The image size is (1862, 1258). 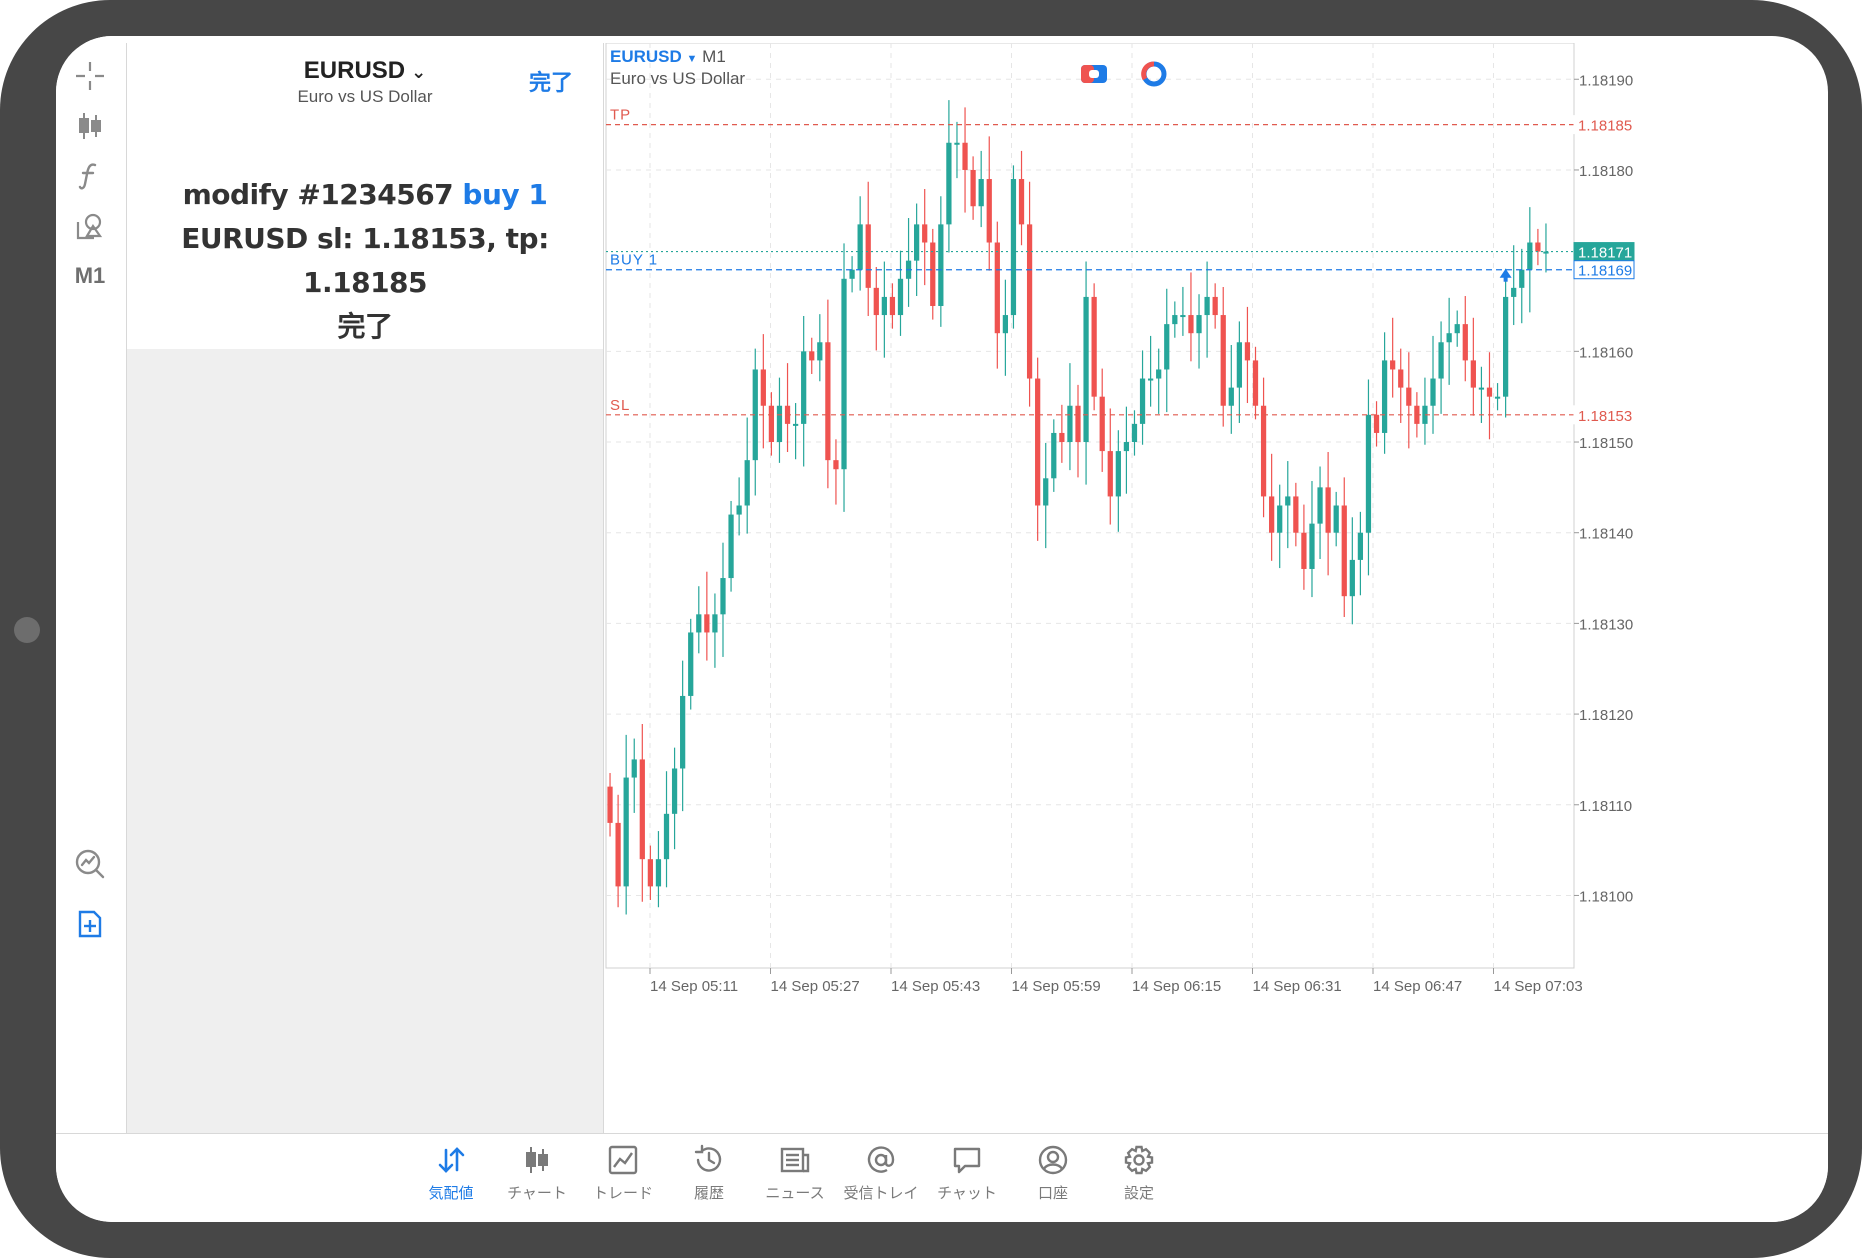 What do you see at coordinates (881, 1193) in the screenshot?
I see `nav-label: 受信トレイ` at bounding box center [881, 1193].